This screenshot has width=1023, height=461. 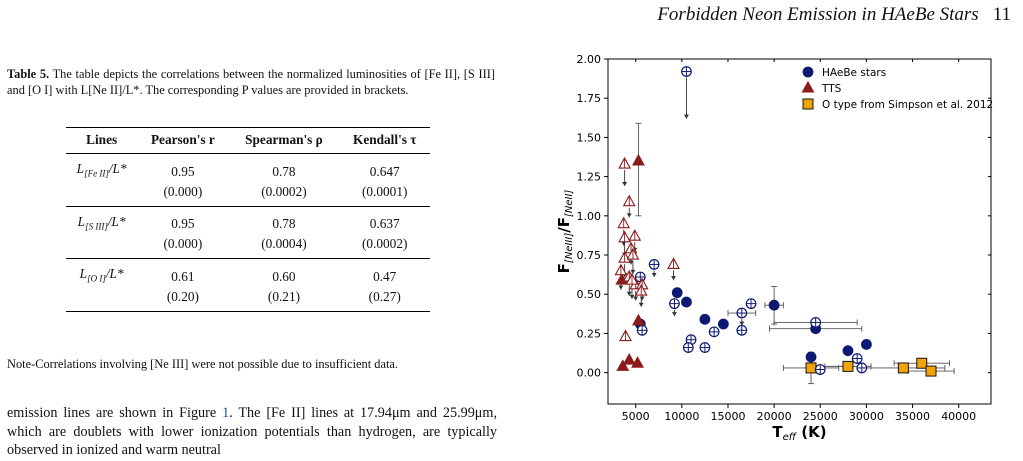 I want to click on line-label: L[Fe II]/L*, so click(x=101, y=170).